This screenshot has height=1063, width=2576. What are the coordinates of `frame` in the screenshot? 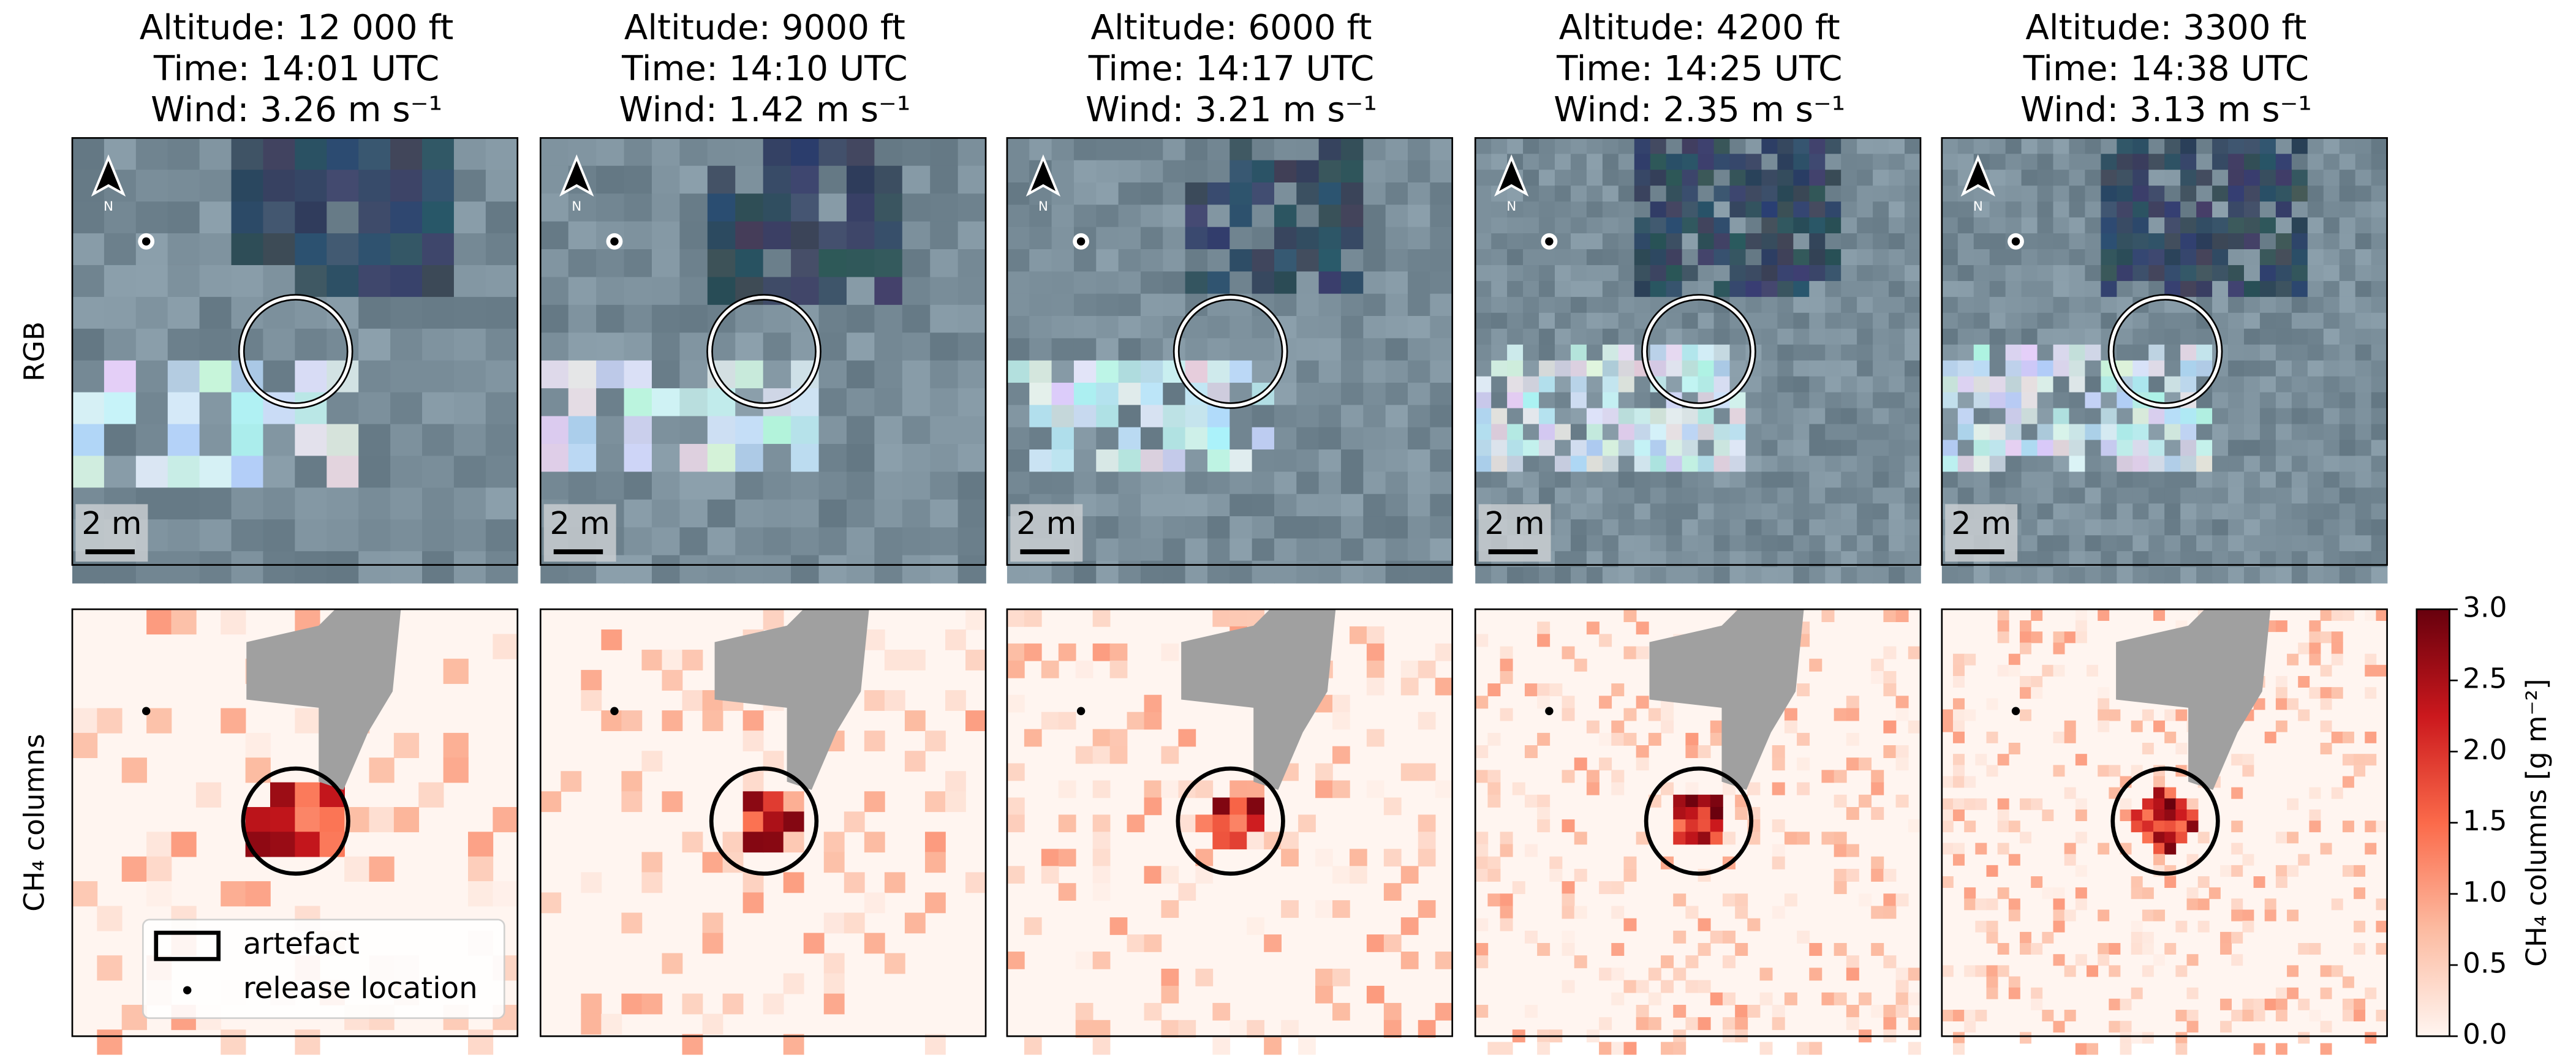 It's located at (763, 823).